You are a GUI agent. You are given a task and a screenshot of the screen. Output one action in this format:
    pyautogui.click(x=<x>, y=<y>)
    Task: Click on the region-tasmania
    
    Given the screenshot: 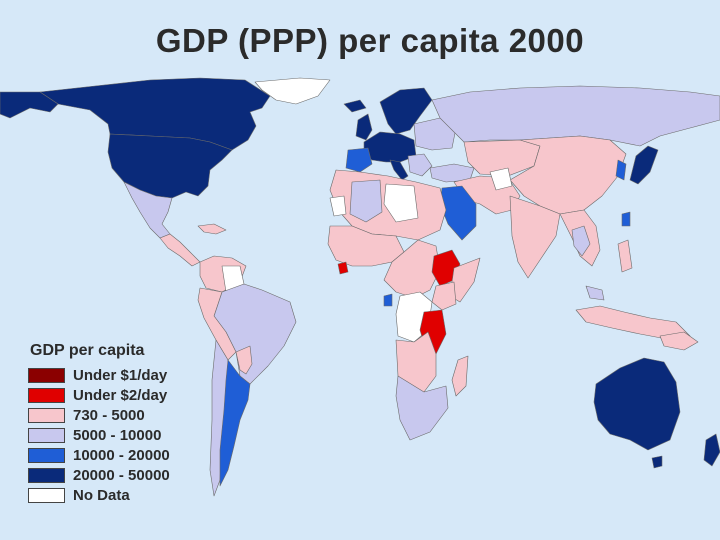 What is the action you would take?
    pyautogui.click(x=657, y=462)
    